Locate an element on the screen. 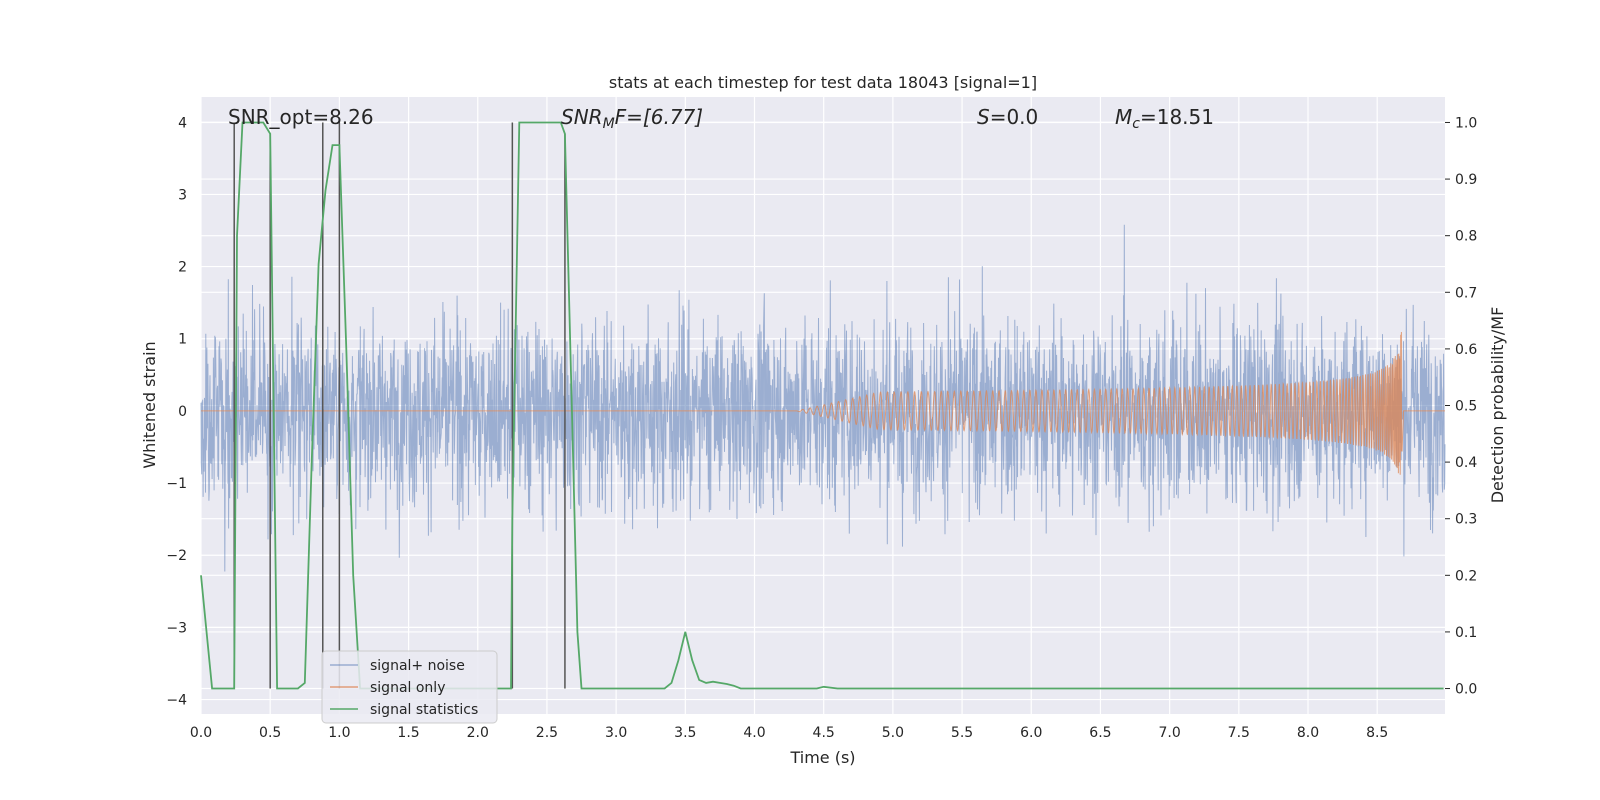  x-tick-label: 8.5 is located at coordinates (1377, 733).